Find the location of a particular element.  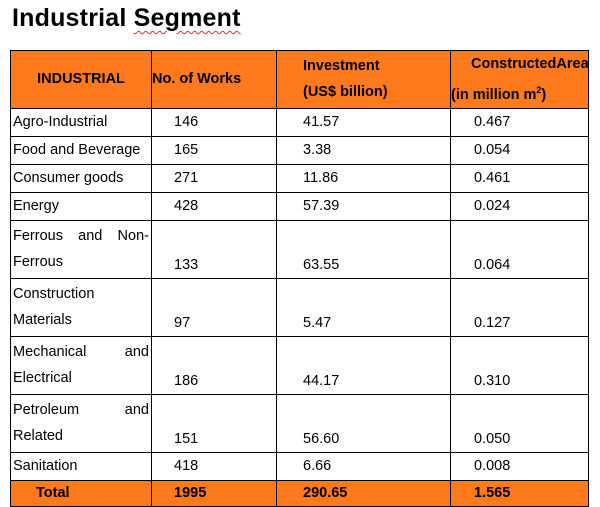

row-name-part: Mechanical is located at coordinates (50, 352).